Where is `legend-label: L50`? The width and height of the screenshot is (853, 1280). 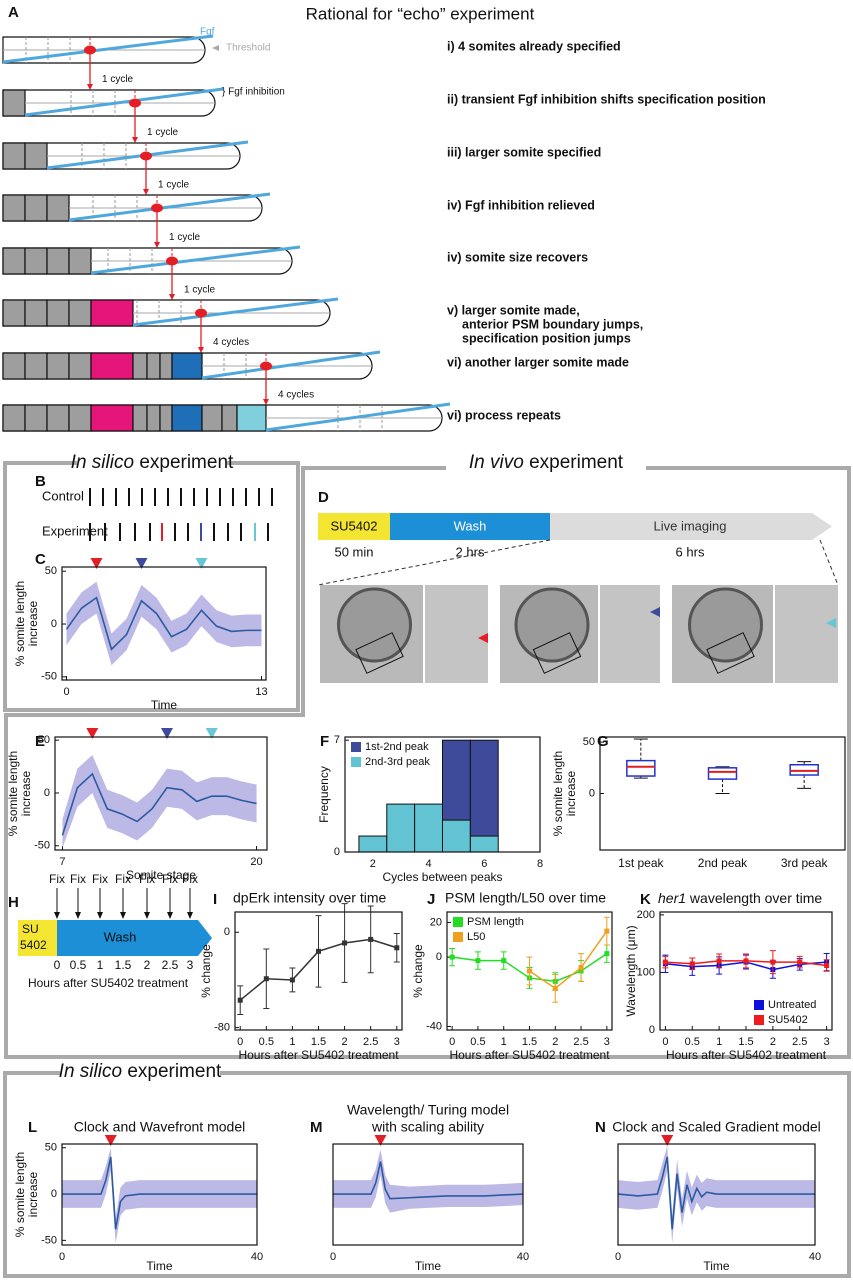
legend-label: L50 is located at coordinates (476, 937).